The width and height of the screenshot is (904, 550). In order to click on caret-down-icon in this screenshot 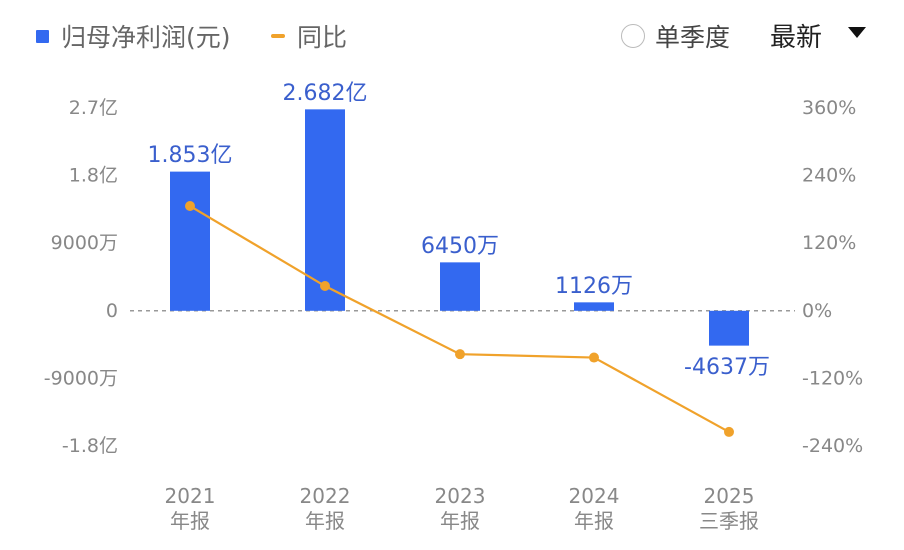, I will do `click(857, 32)`.